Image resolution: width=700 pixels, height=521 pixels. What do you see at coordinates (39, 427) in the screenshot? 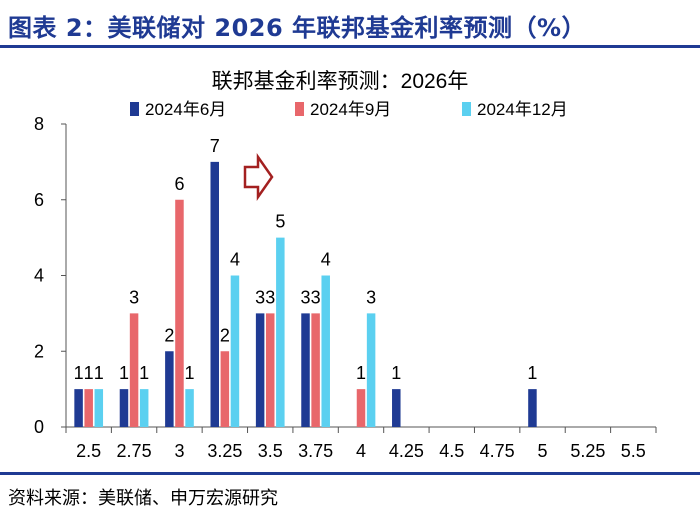
I see `y-tick-label: 0` at bounding box center [39, 427].